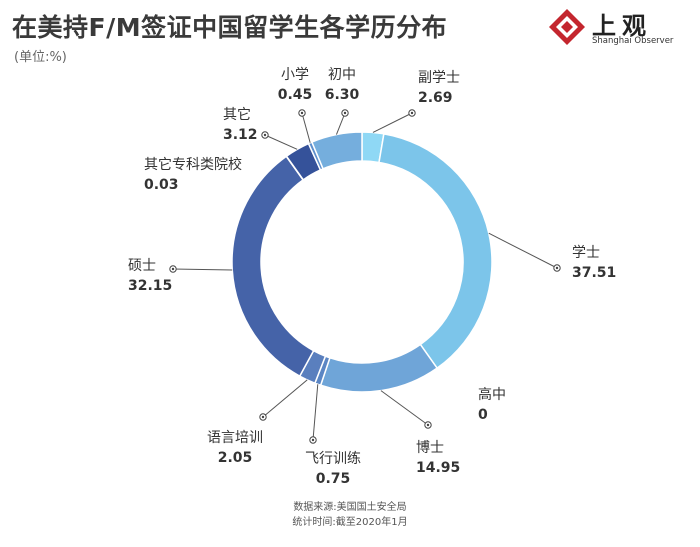 The width and height of the screenshot is (700, 547). What do you see at coordinates (193, 164) in the screenshot?
I see `slice-label-name-8: 其它专科类院校` at bounding box center [193, 164].